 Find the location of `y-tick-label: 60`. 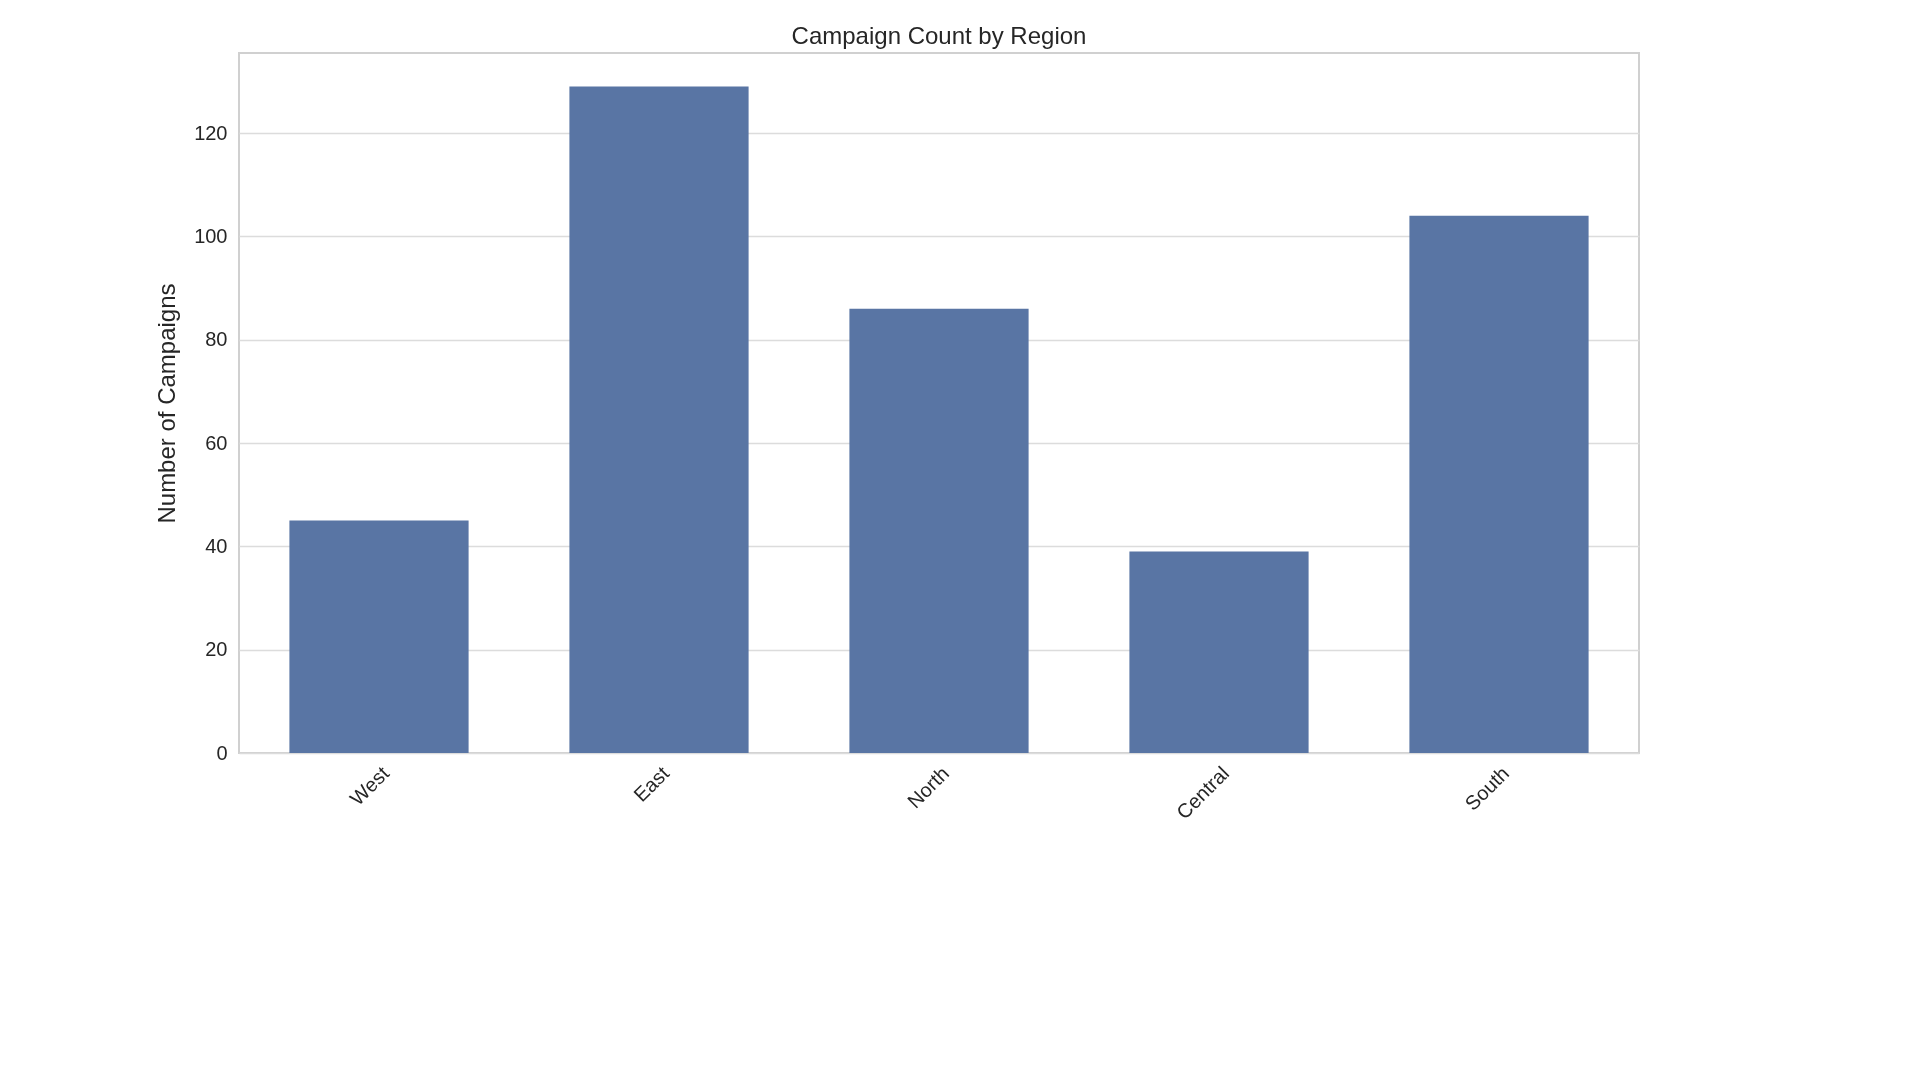

y-tick-label: 60 is located at coordinates (216, 442).